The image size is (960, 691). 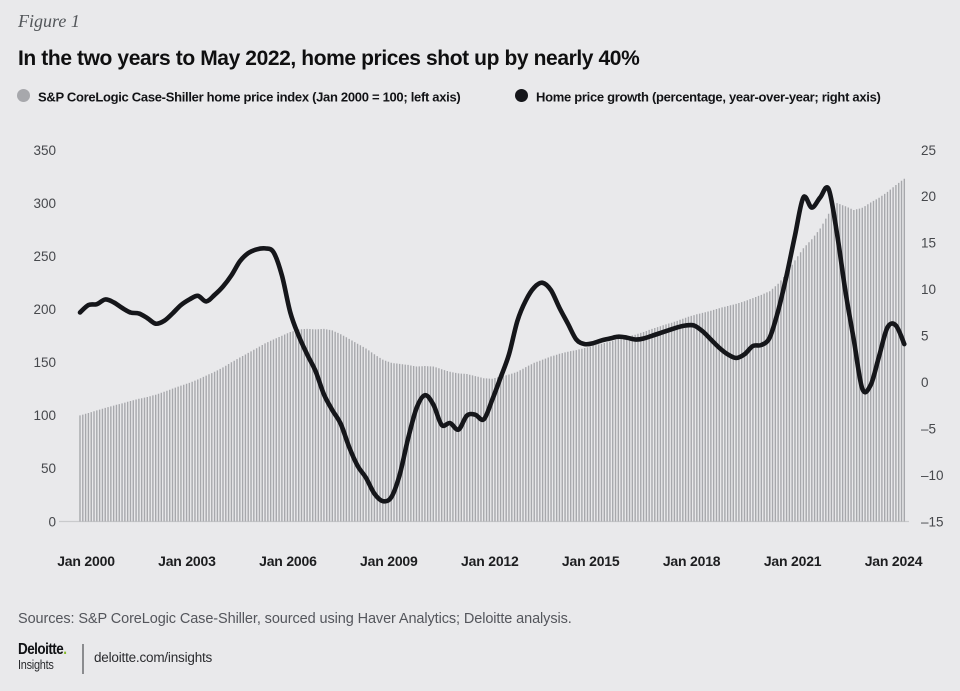 I want to click on left-axis-tick-label: 50, so click(x=48, y=468).